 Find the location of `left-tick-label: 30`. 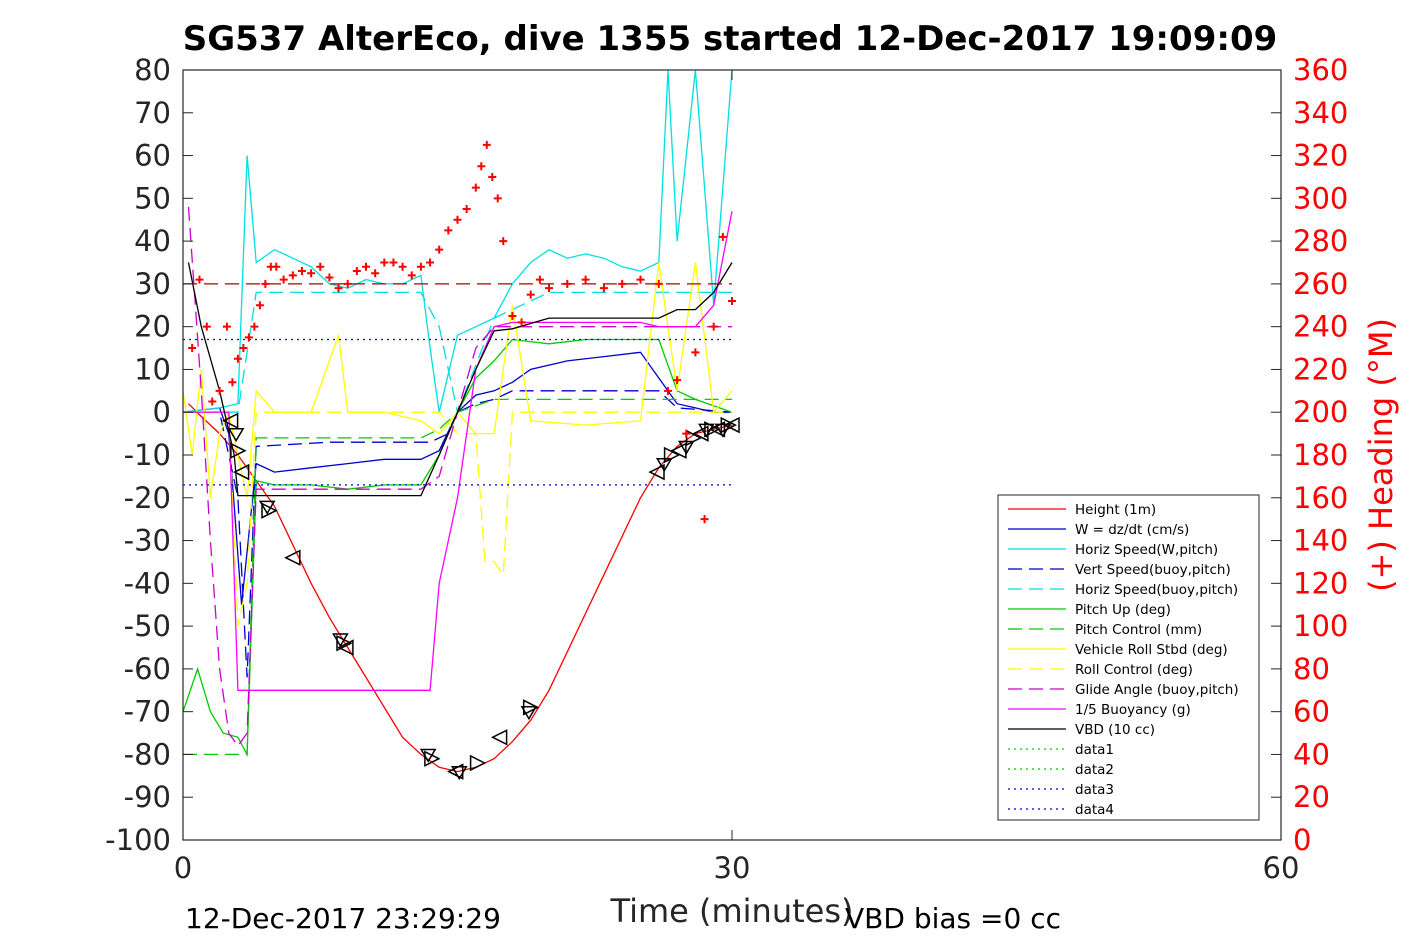

left-tick-label: 30 is located at coordinates (152, 284).